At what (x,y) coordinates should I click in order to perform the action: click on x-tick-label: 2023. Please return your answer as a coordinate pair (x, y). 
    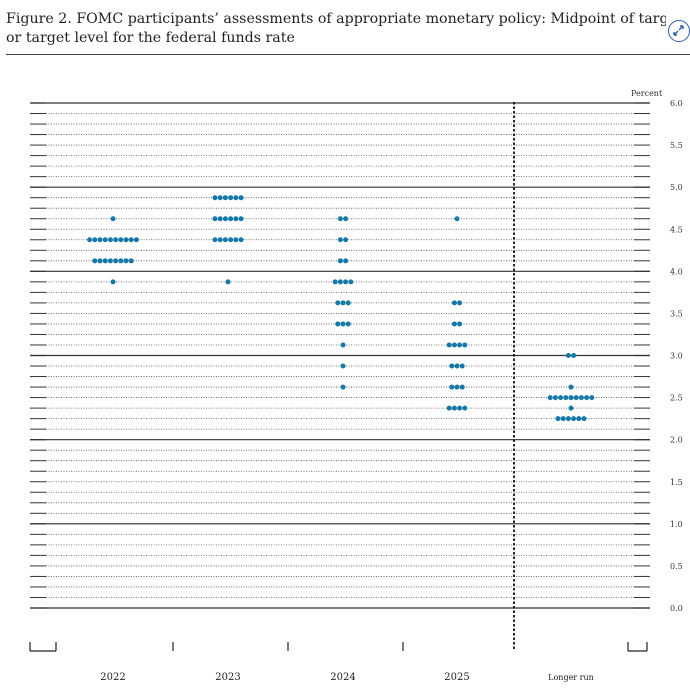
    Looking at the image, I should click on (227, 677).